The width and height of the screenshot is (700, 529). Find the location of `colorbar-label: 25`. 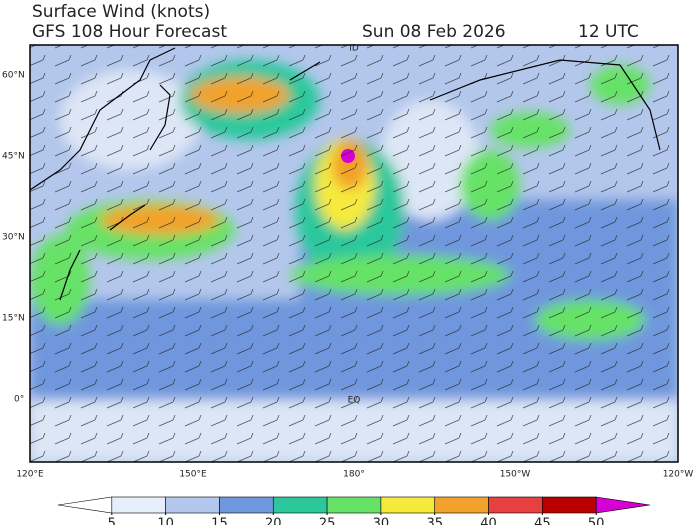

colorbar-label: 25 is located at coordinates (327, 521).